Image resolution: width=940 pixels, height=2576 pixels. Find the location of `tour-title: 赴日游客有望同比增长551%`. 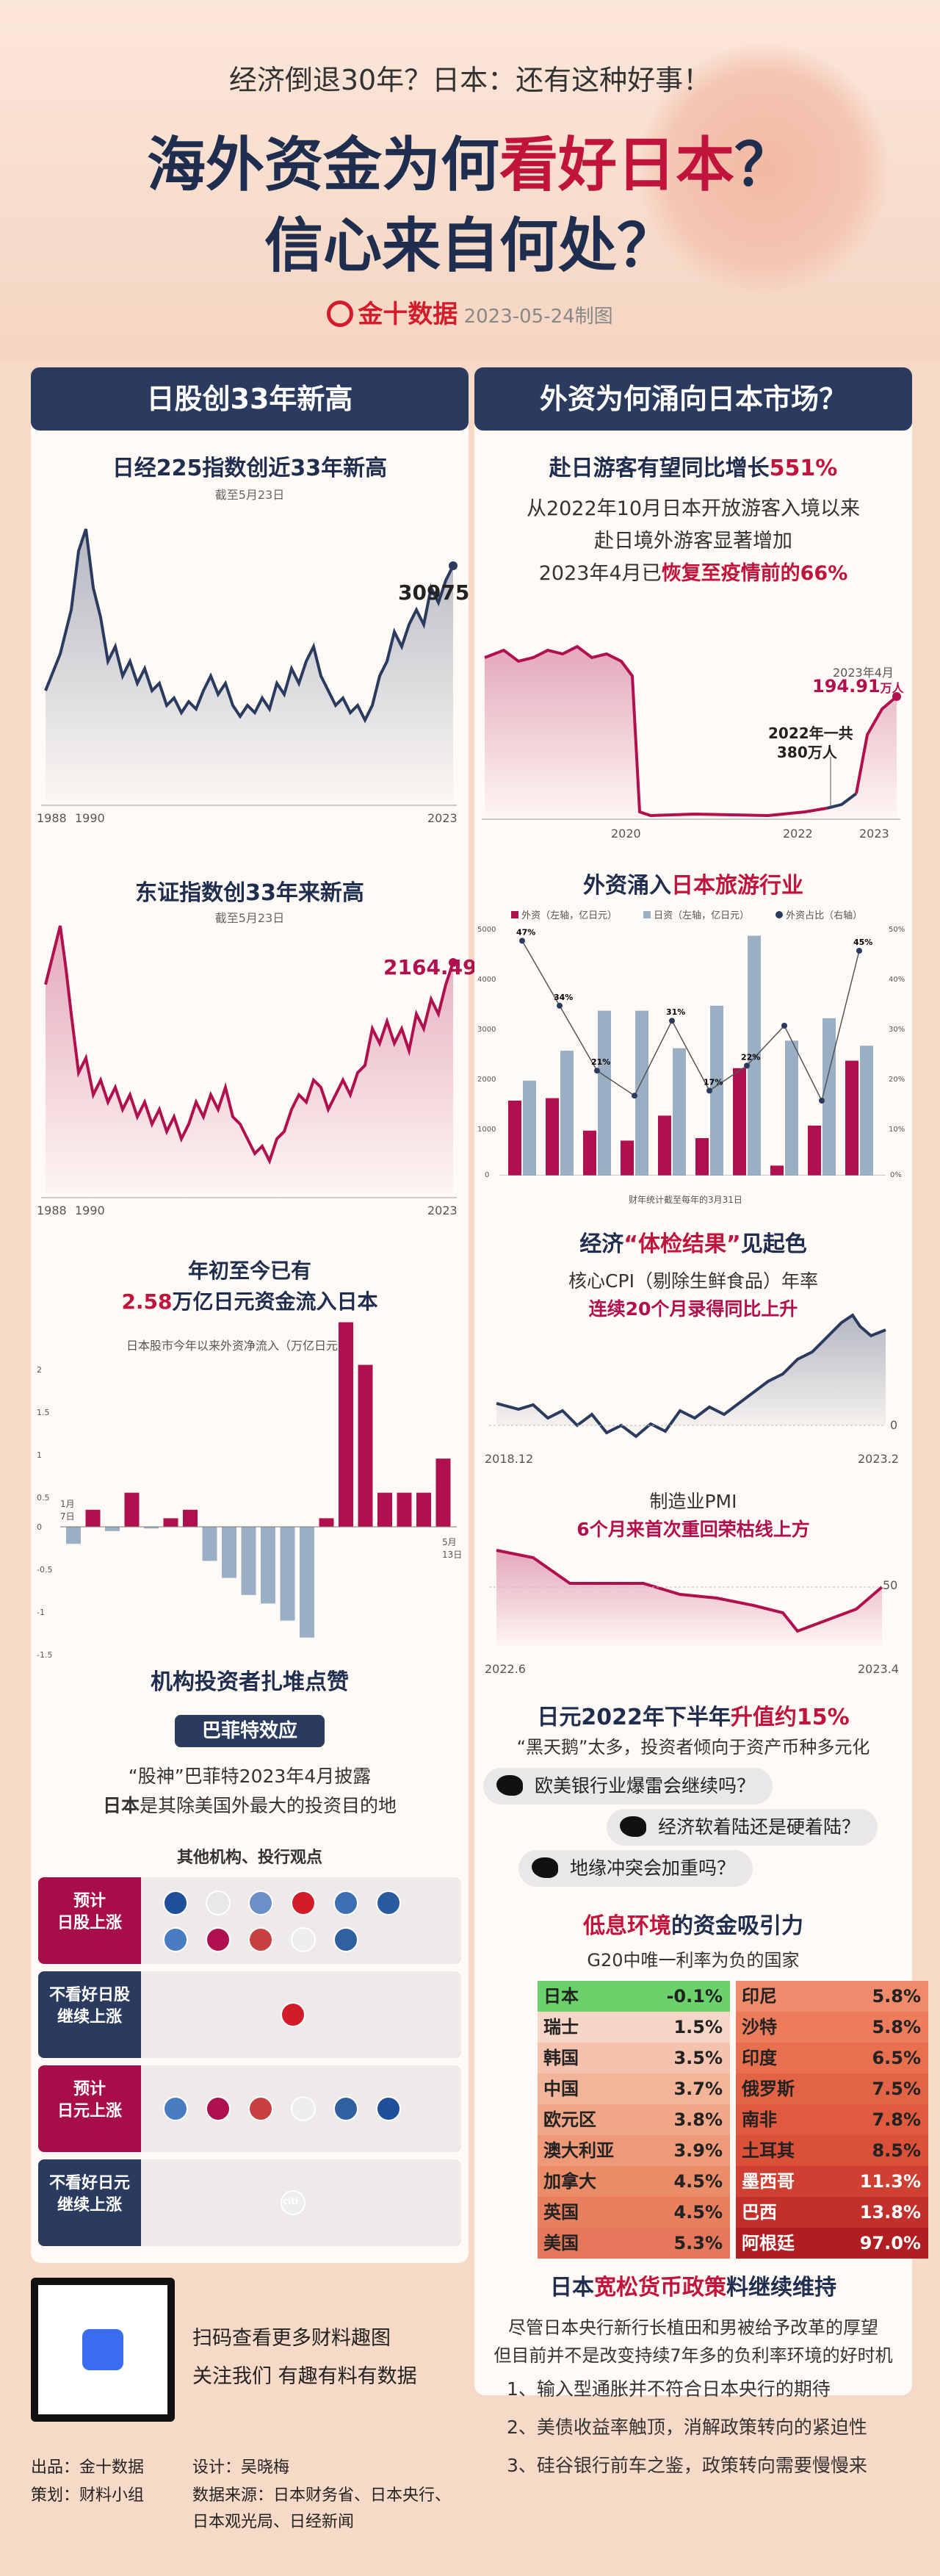

tour-title: 赴日游客有望同比增长551% is located at coordinates (693, 469).